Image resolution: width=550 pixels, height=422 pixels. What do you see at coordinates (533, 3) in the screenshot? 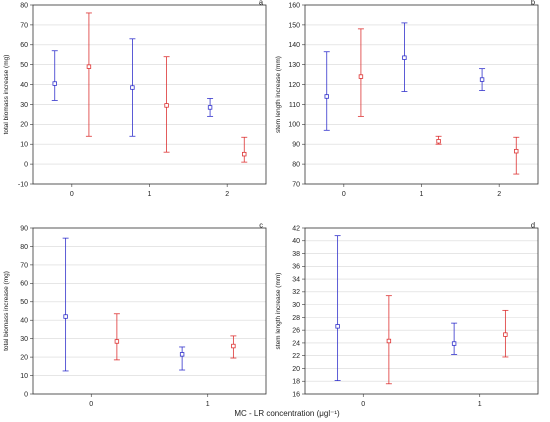
I see `panel-letter: b` at bounding box center [533, 3].